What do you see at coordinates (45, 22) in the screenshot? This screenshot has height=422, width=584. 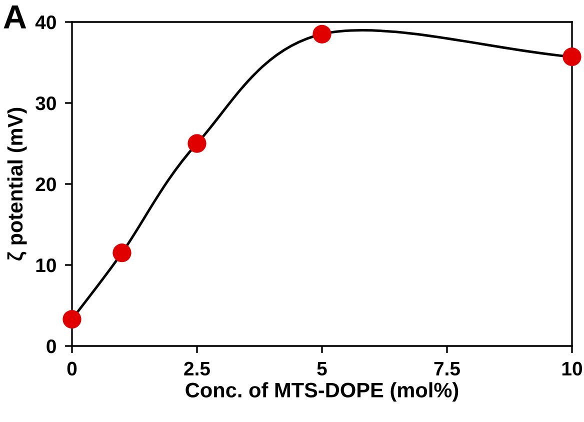 I see `y-tick-label: 40` at bounding box center [45, 22].